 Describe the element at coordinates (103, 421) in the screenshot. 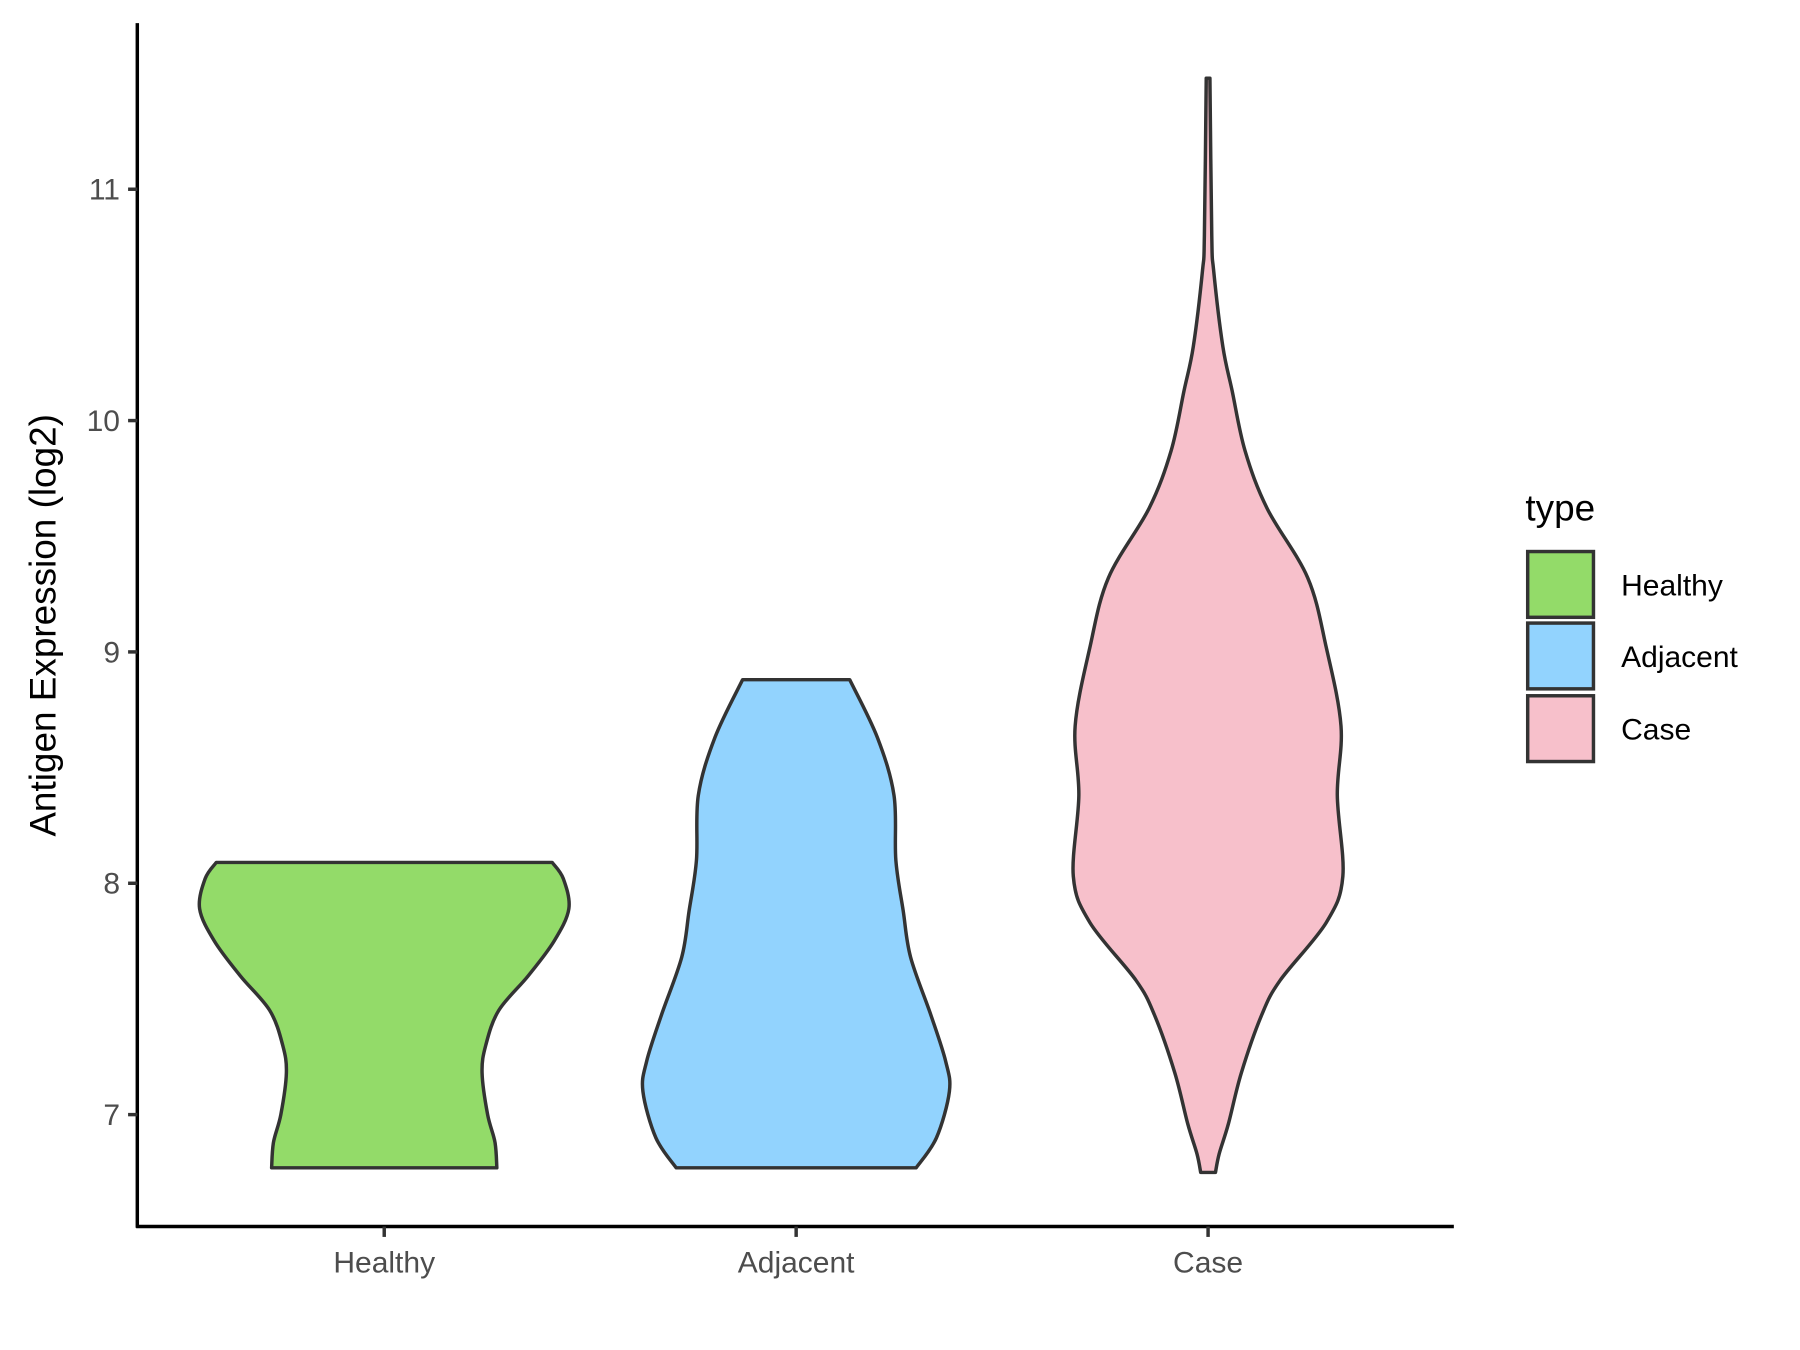

I see `y-tick-label: 10` at that location.